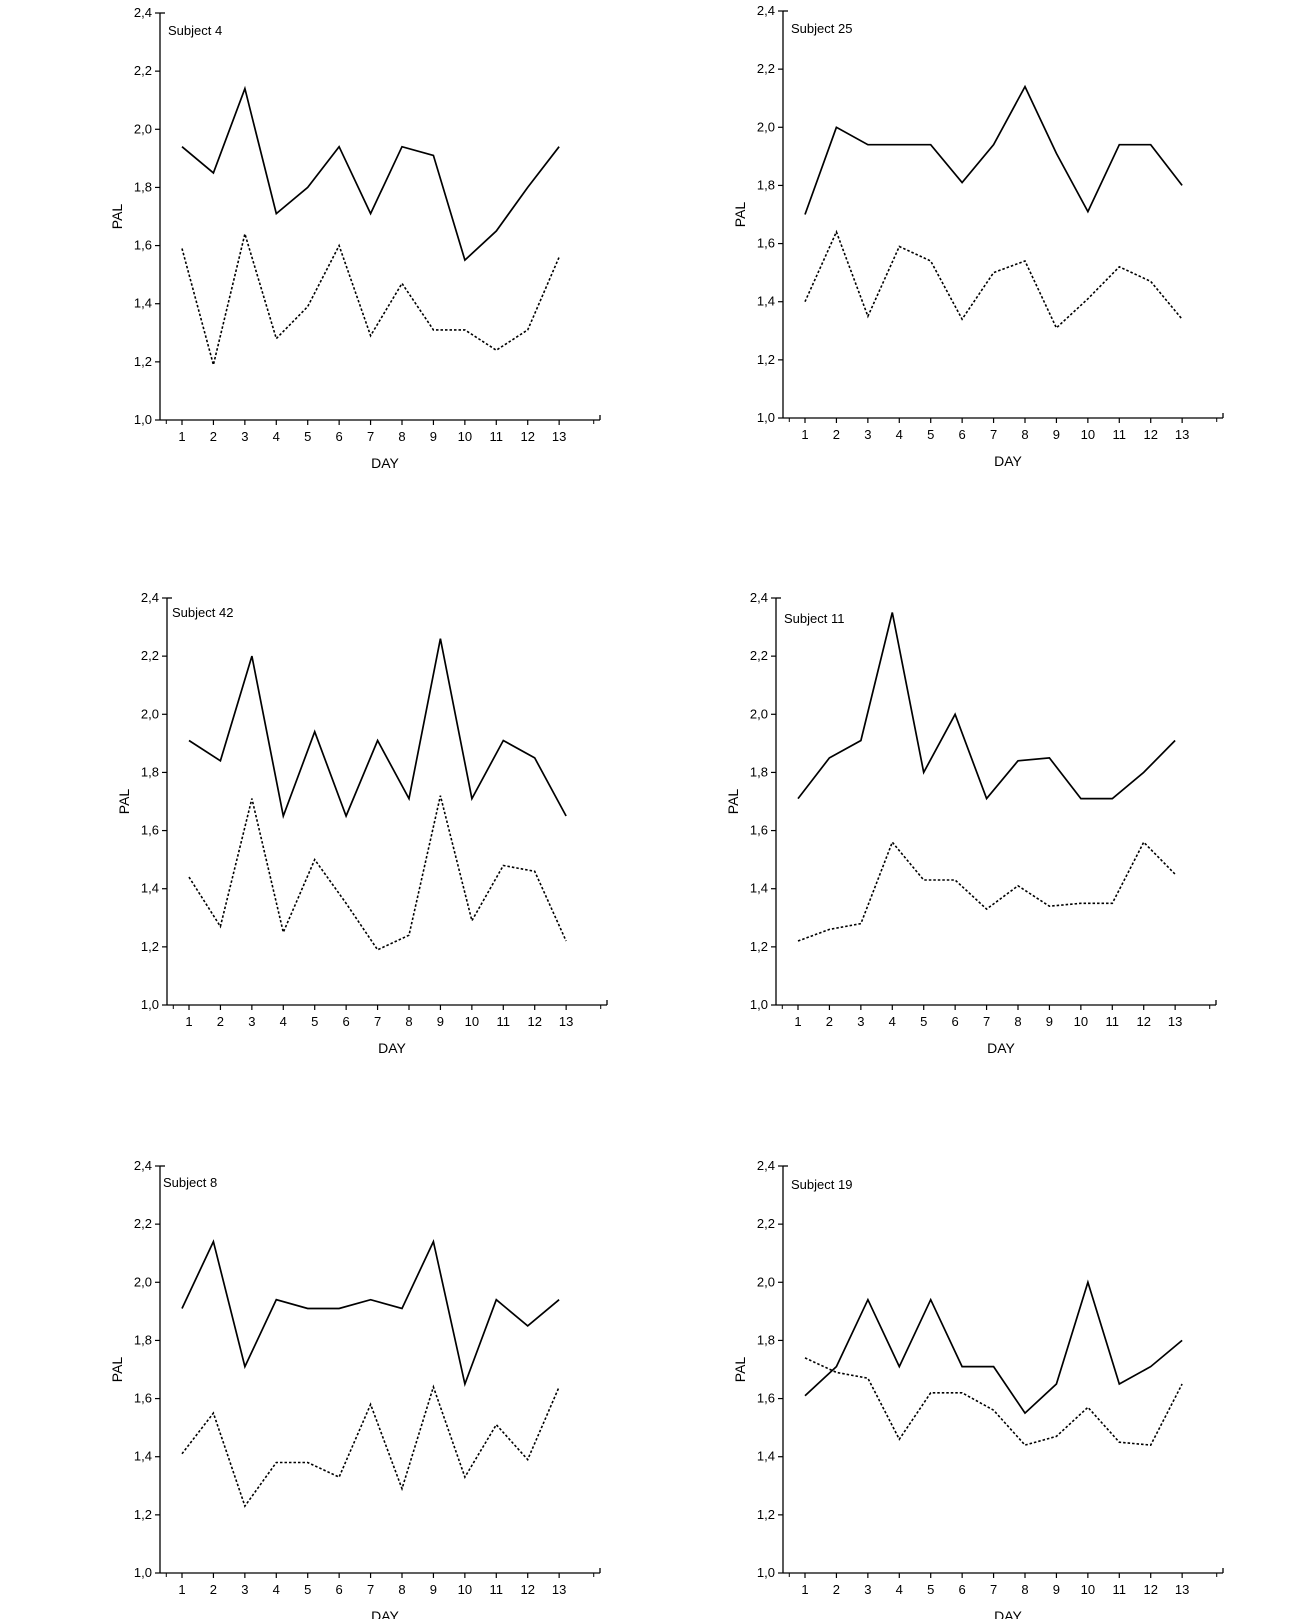 This screenshot has height=1619, width=1300. I want to click on panel-title: Subject 8, so click(190, 1182).